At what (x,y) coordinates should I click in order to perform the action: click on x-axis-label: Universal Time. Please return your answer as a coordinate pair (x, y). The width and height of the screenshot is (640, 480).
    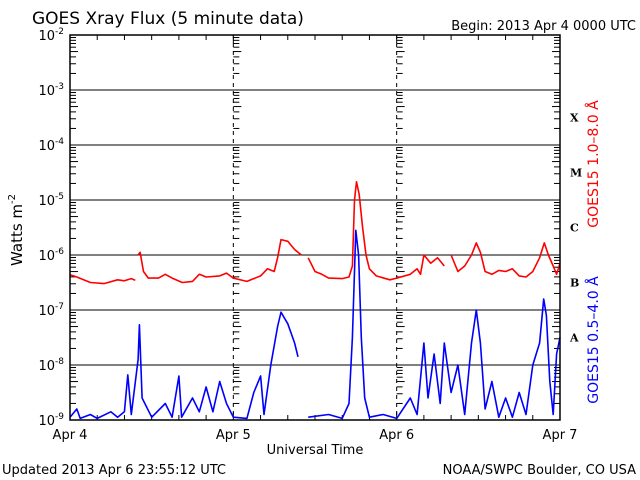
    Looking at the image, I should click on (315, 450).